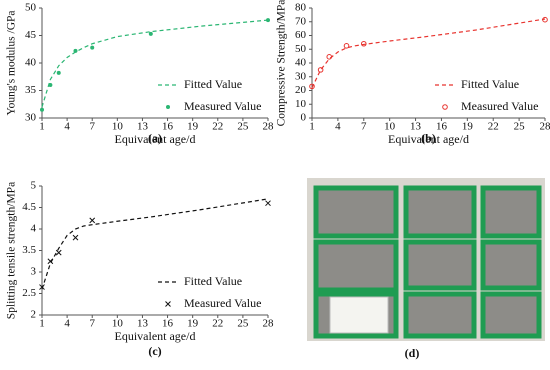  Describe the element at coordinates (34, 186) in the screenshot. I see `y-tick-label: 5` at that location.